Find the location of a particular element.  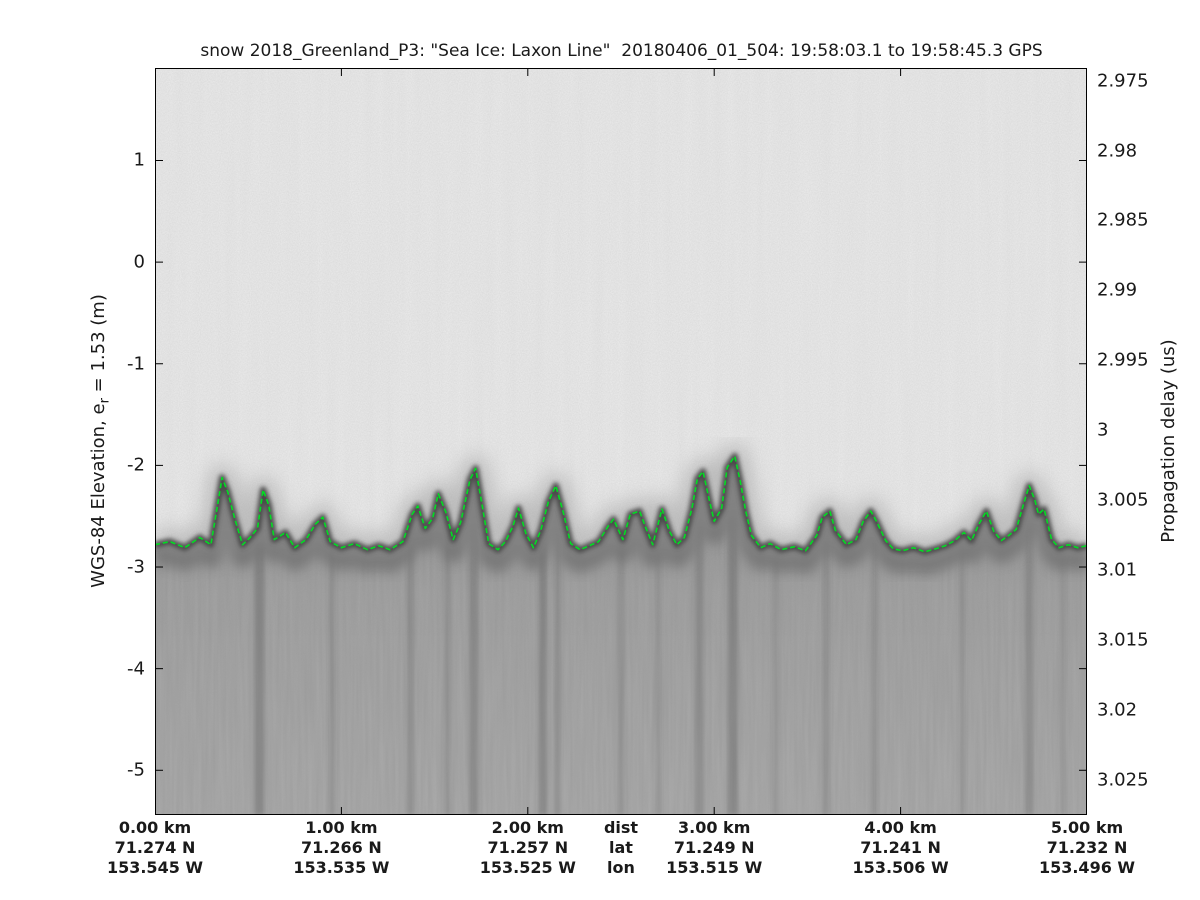

right-tick-label: 2.985 is located at coordinates (1123, 220).